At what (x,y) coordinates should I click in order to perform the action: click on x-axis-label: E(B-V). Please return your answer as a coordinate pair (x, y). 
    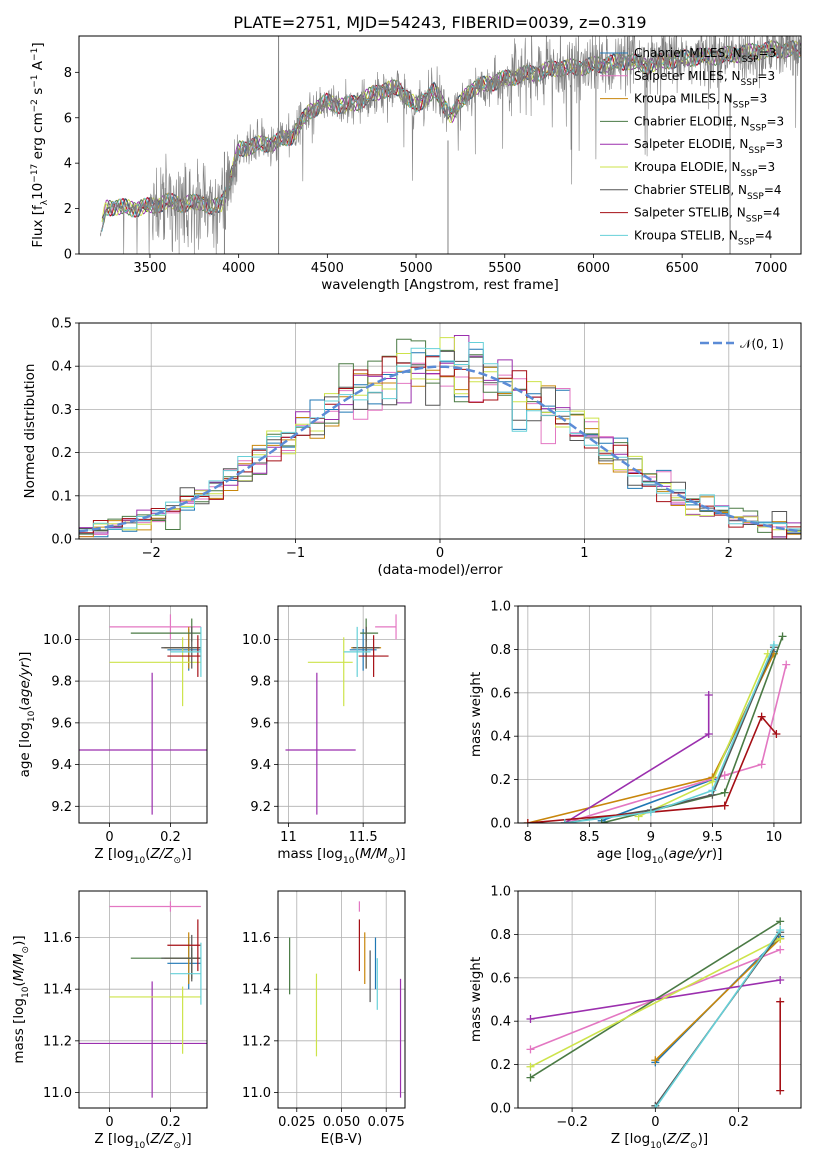
    Looking at the image, I should click on (342, 1139).